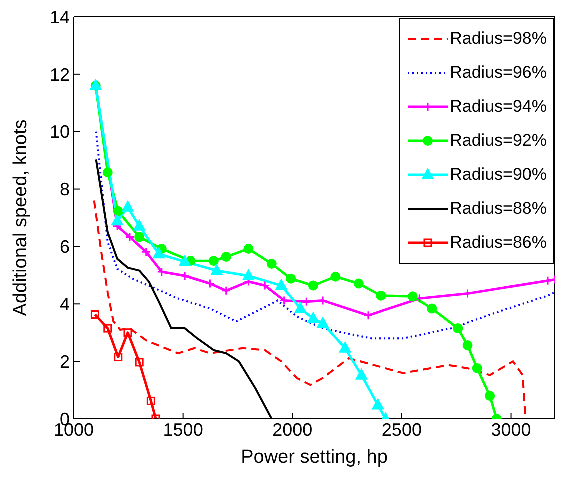 The height and width of the screenshot is (479, 566). I want to click on y-tick-label: 14, so click(60, 17).